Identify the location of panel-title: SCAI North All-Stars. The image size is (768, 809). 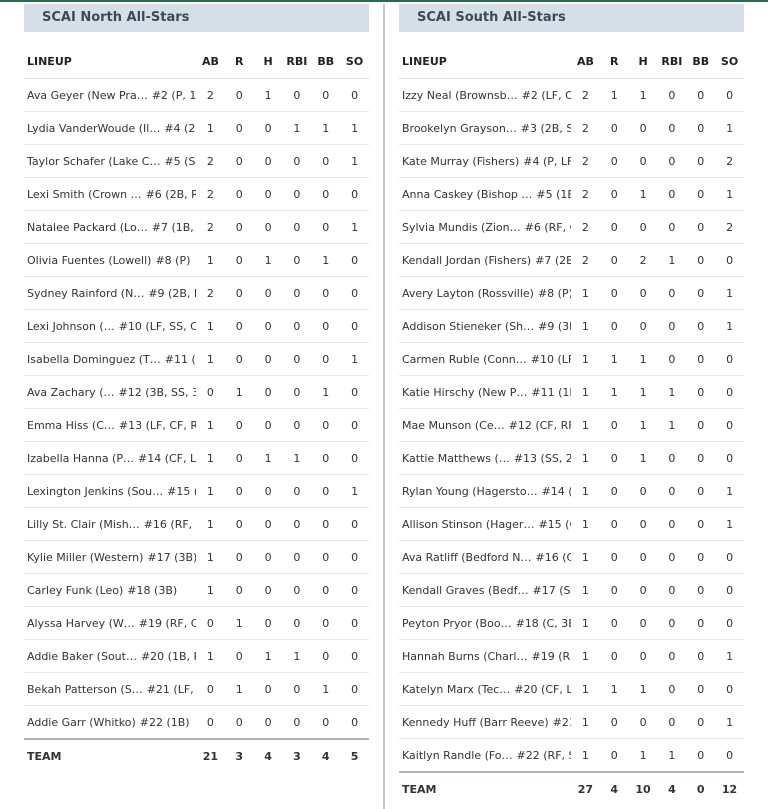
(196, 18).